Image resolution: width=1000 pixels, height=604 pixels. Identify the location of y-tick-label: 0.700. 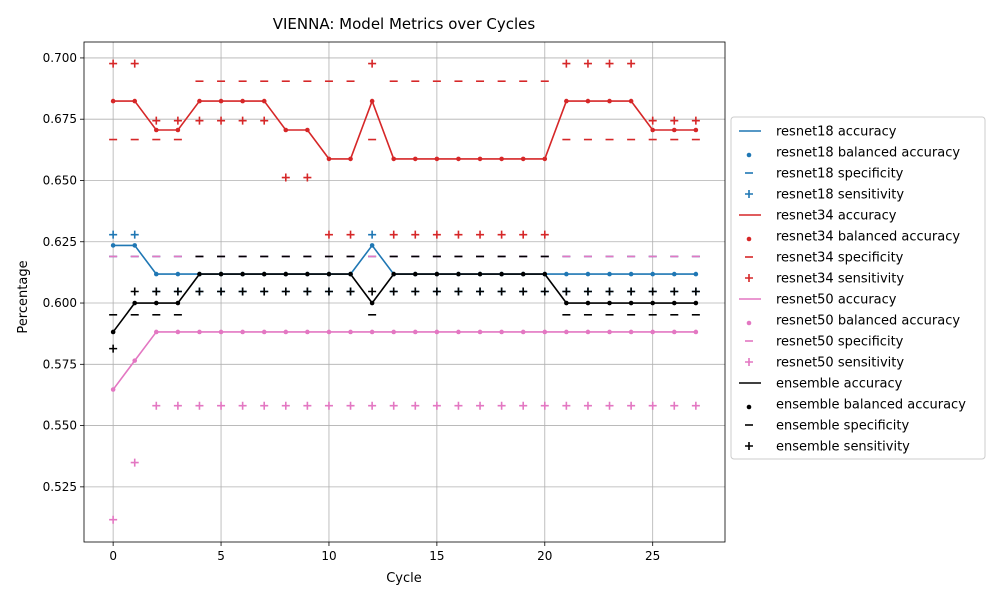
(60, 58).